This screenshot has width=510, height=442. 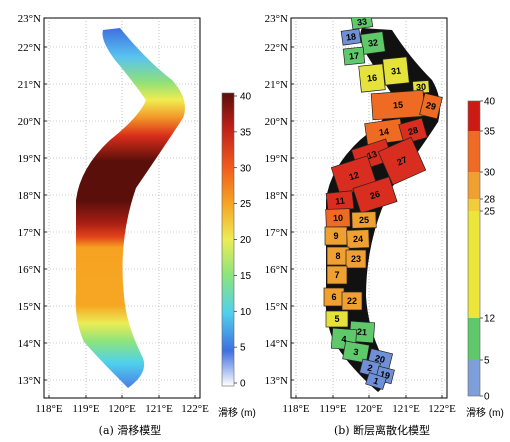 I want to click on fault-segment: 17, so click(x=354, y=56).